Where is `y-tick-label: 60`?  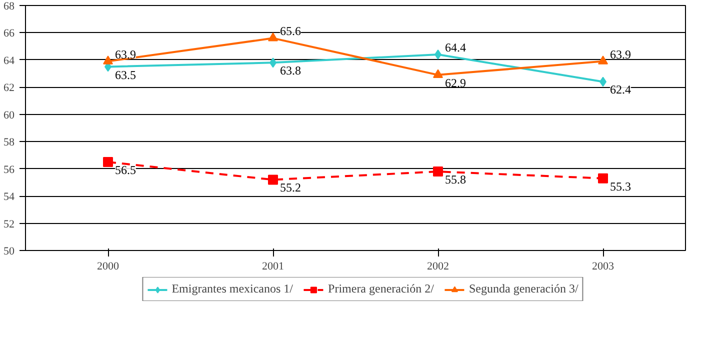
y-tick-label: 60 is located at coordinates (9, 115).